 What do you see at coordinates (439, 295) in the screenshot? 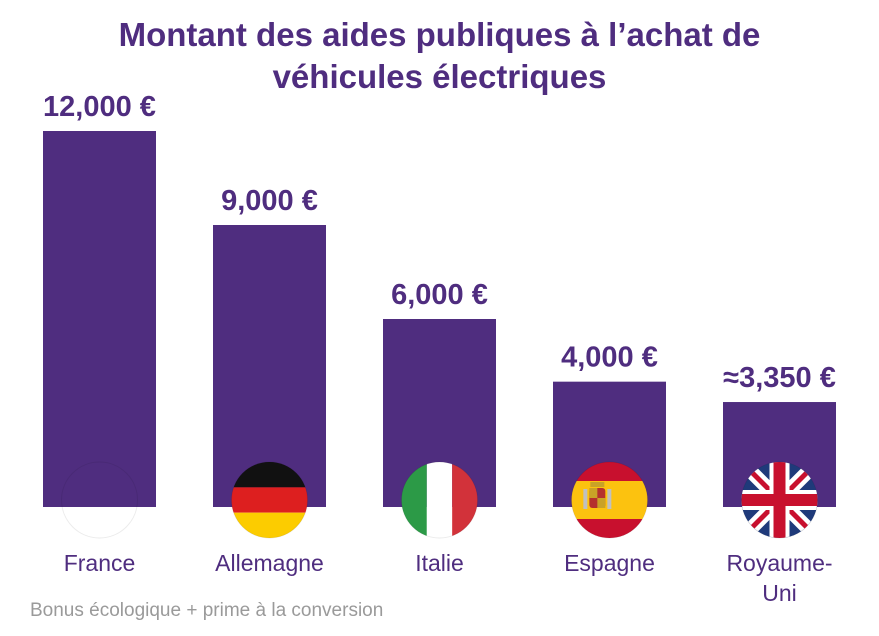
I see `value-label: 6,000 €` at bounding box center [439, 295].